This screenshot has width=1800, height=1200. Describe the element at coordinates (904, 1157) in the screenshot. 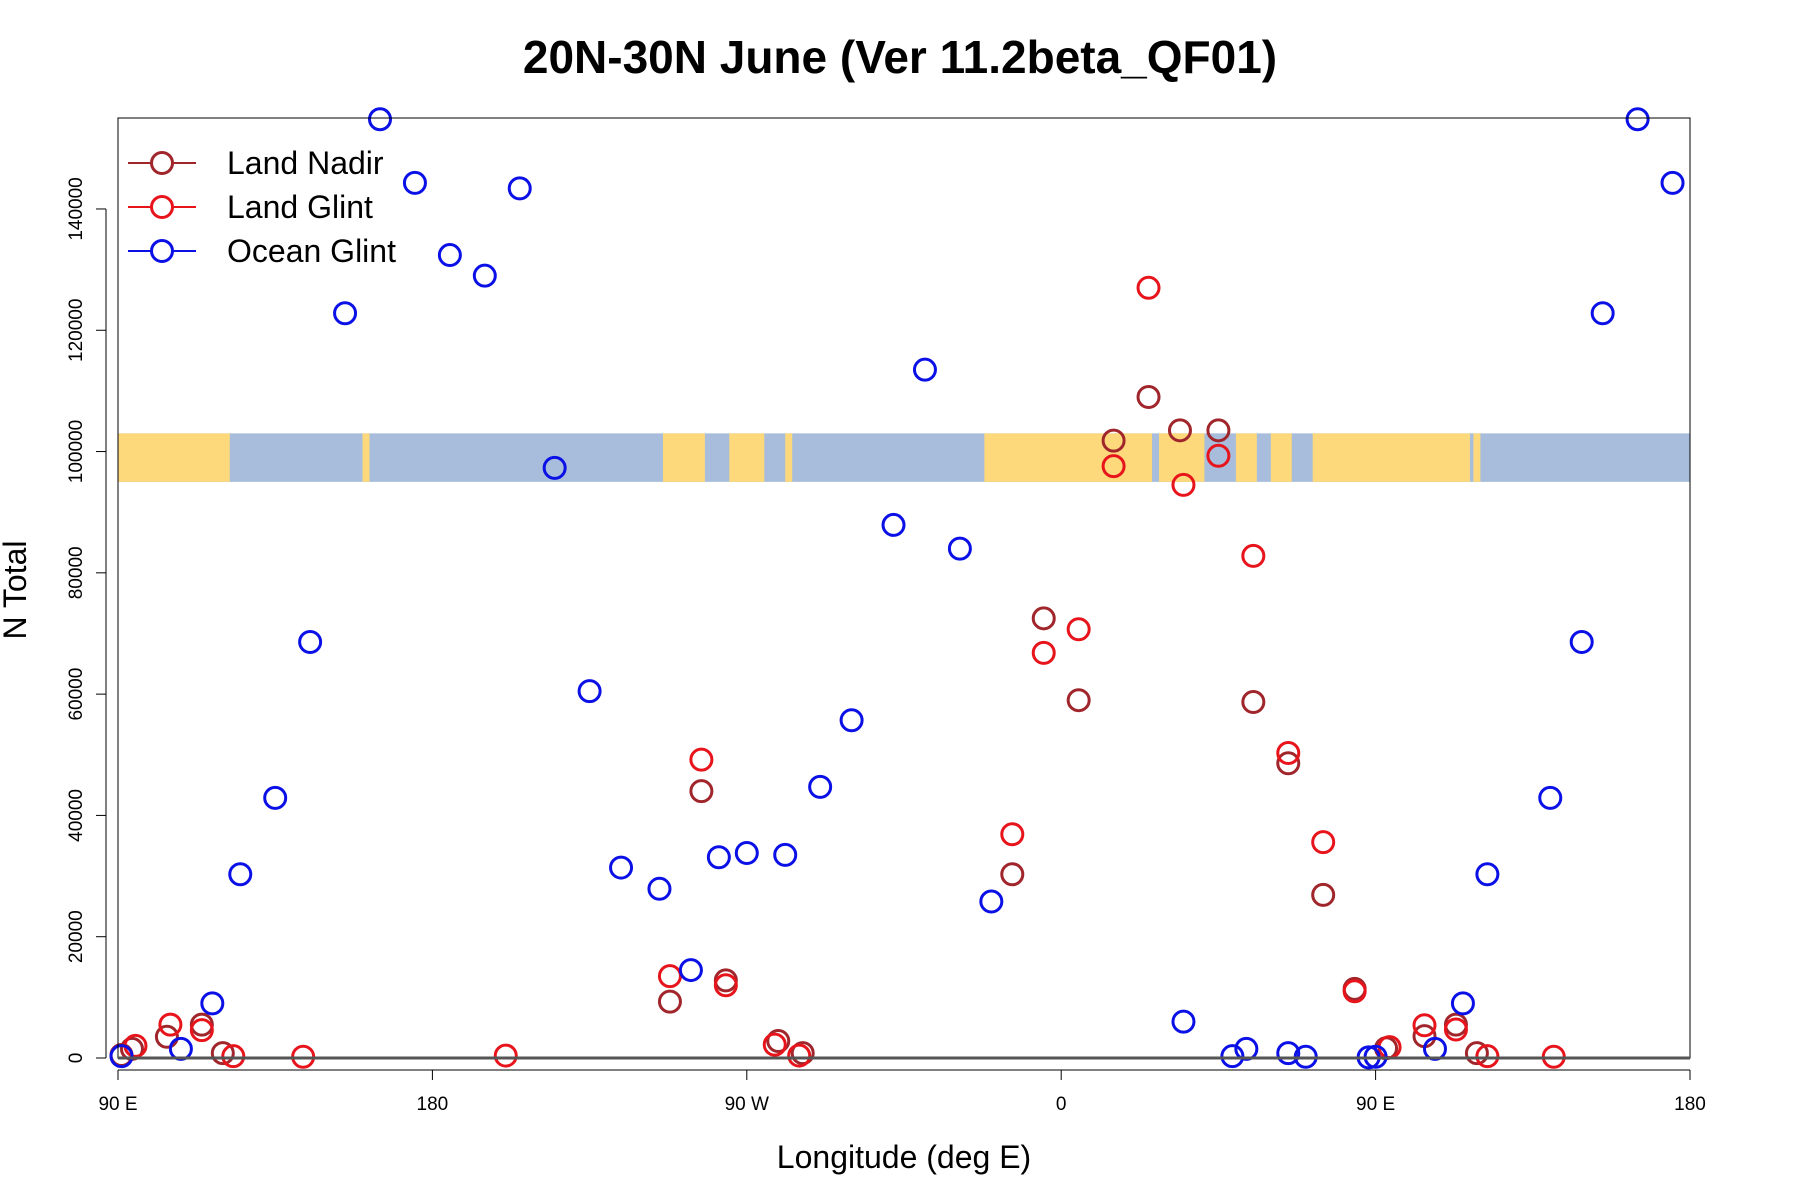

I see `x-axis-label: Longitude (deg E)` at that location.